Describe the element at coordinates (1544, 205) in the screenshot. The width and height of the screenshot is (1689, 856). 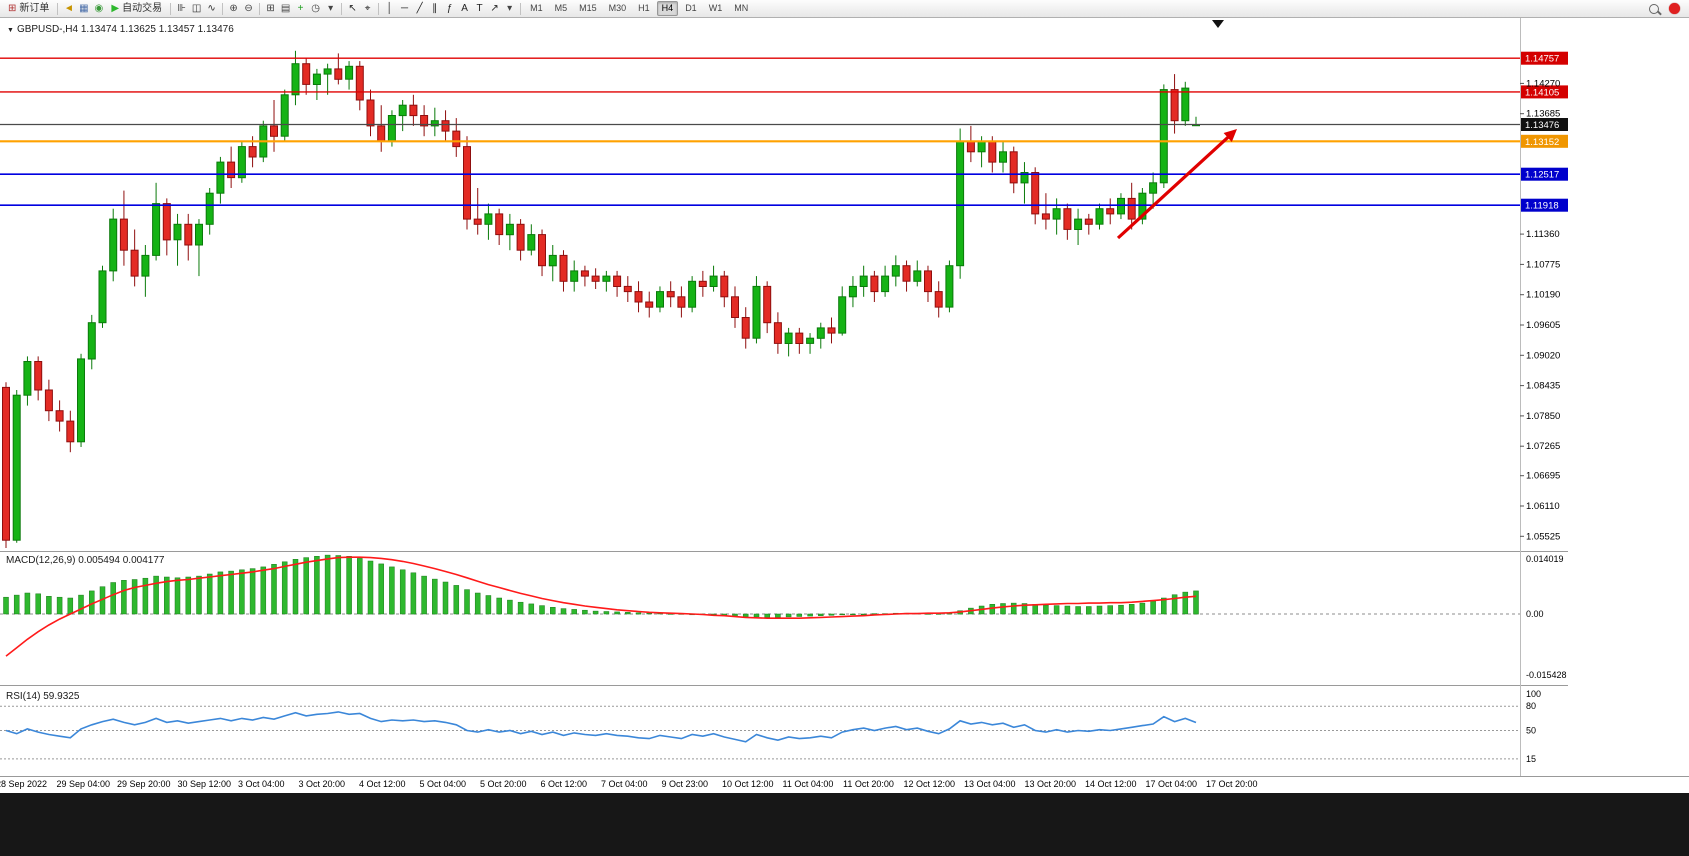
I see `price-line-label-box` at that location.